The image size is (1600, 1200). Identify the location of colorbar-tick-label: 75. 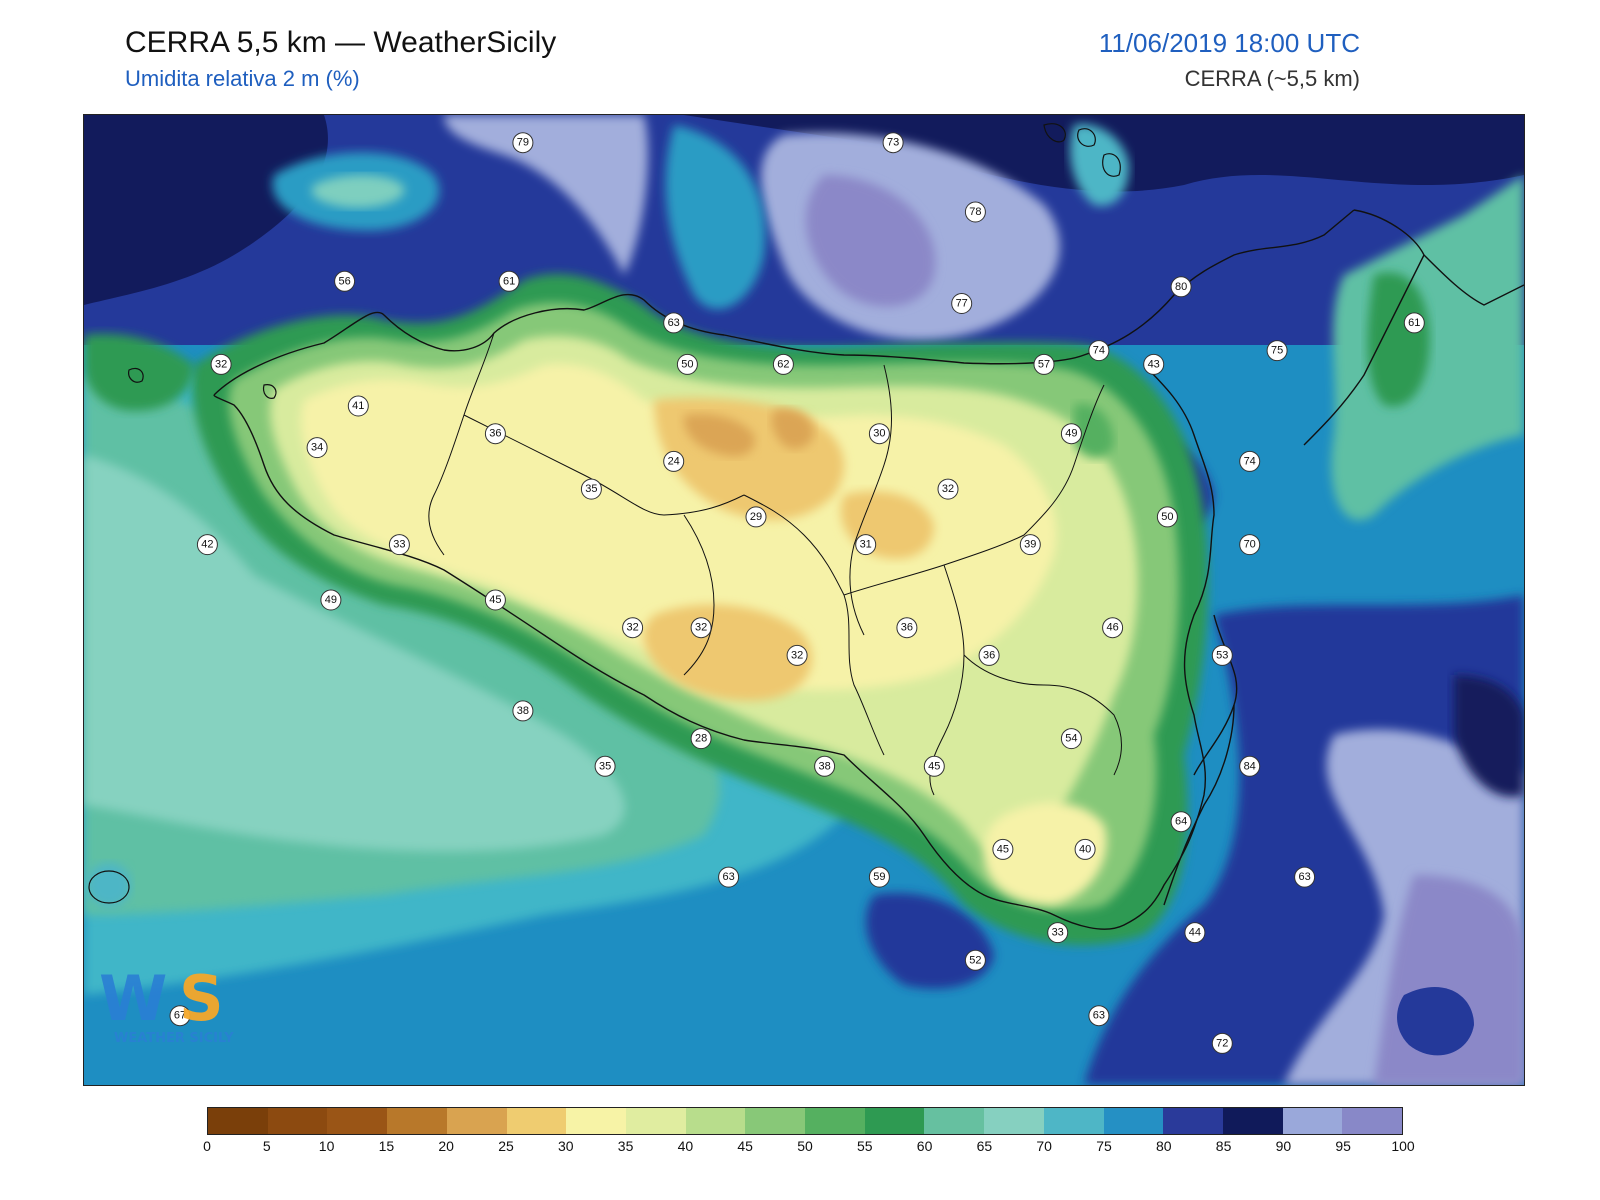
(1104, 1146).